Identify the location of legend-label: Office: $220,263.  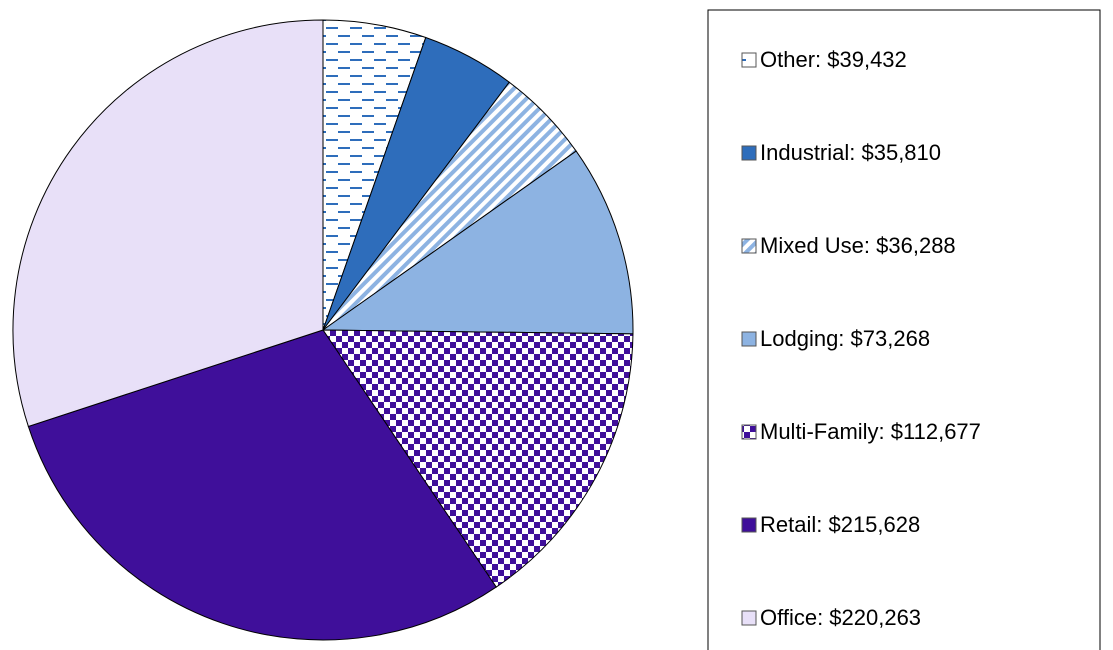
(840, 617).